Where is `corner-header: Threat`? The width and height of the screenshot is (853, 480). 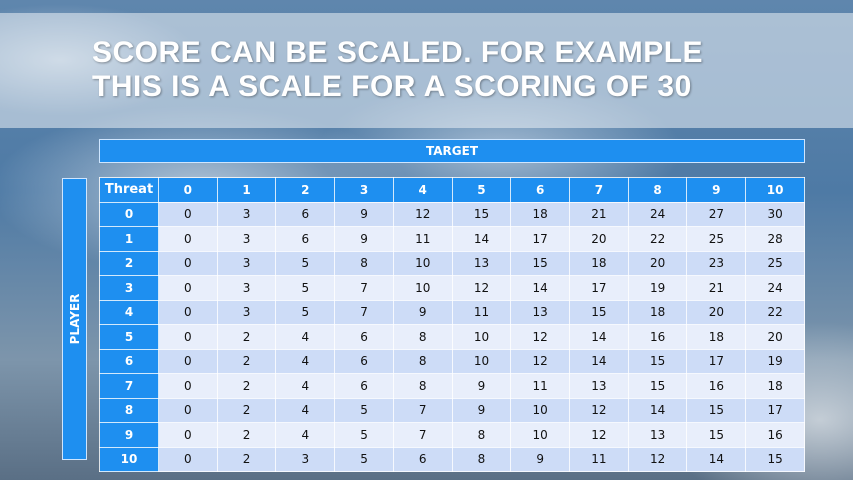 corner-header: Threat is located at coordinates (129, 190).